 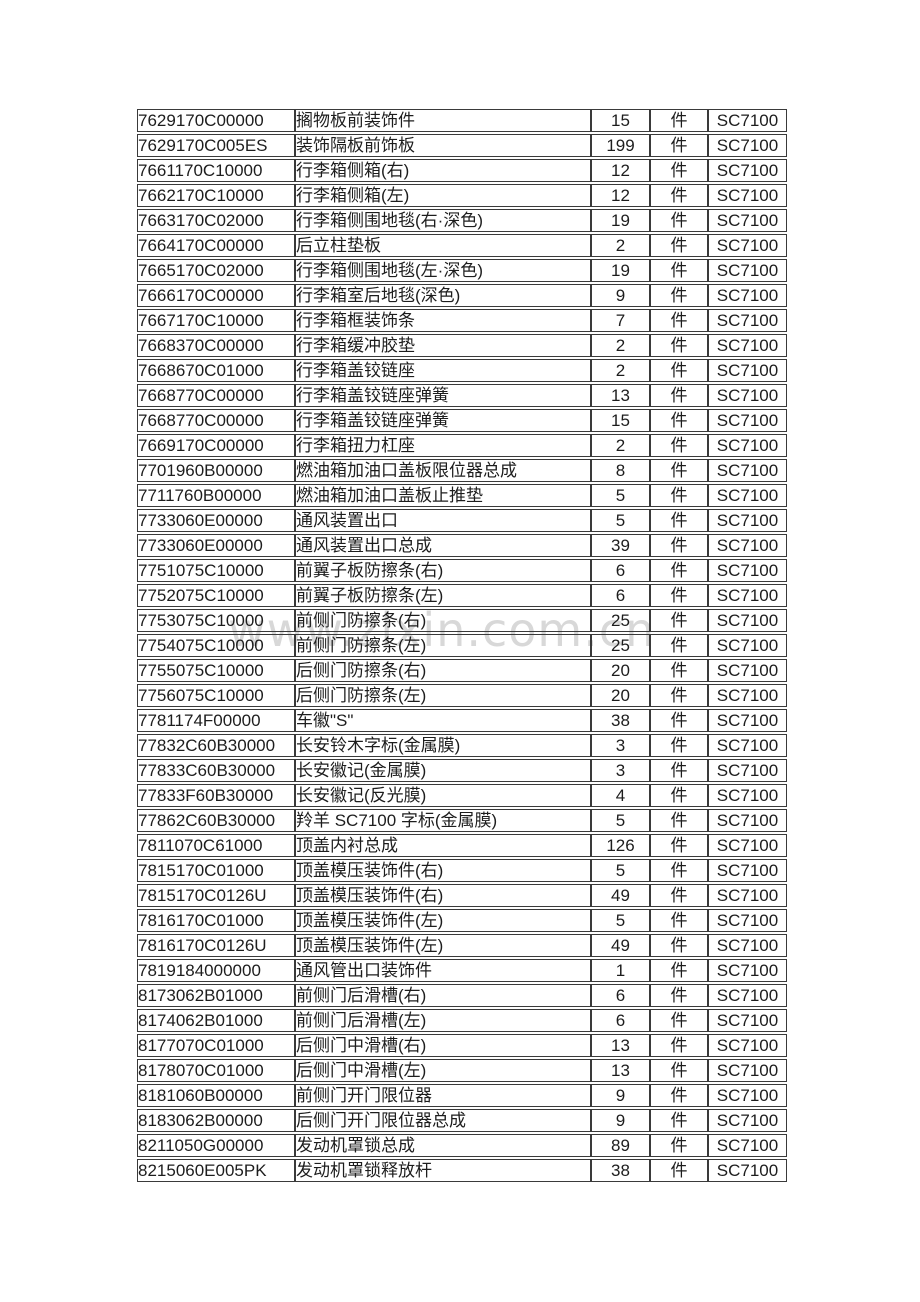 What do you see at coordinates (216, 470) in the screenshot?
I see `cell-part_number: 7701960B00000` at bounding box center [216, 470].